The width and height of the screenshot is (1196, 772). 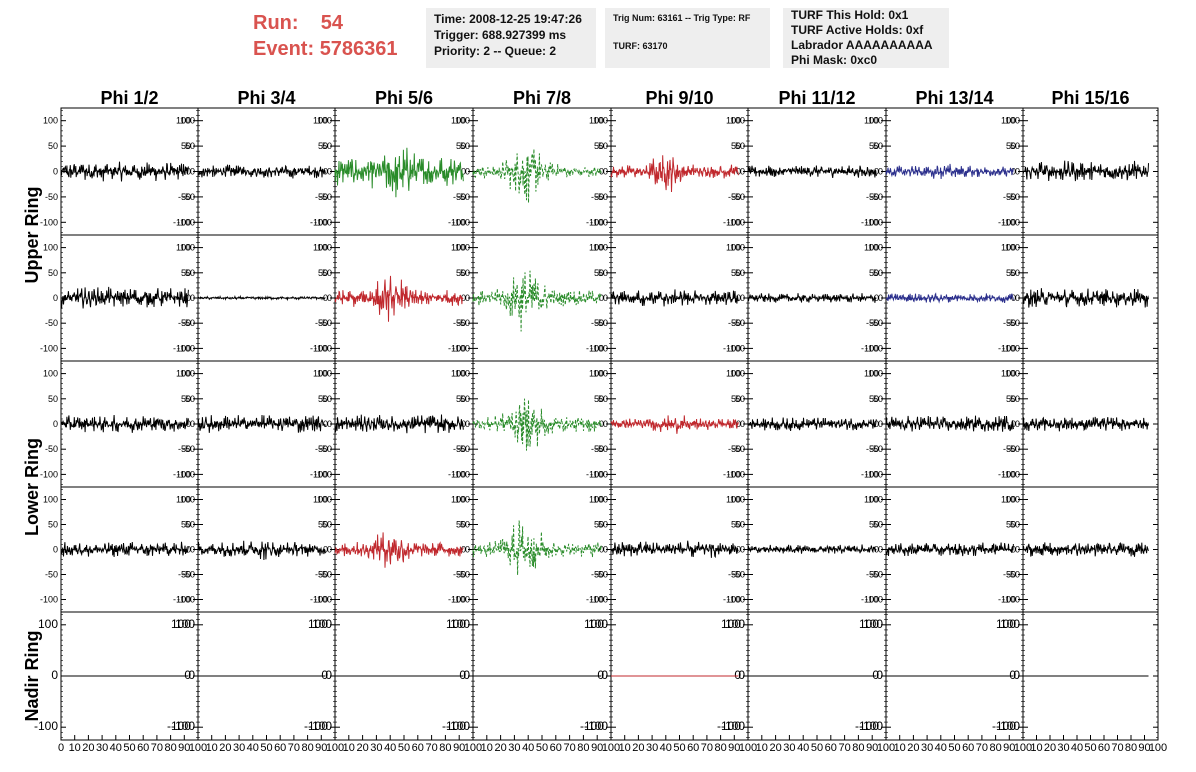 I want to click on time-line: Time: 2008-12-25 19:47:26, so click(x=508, y=19).